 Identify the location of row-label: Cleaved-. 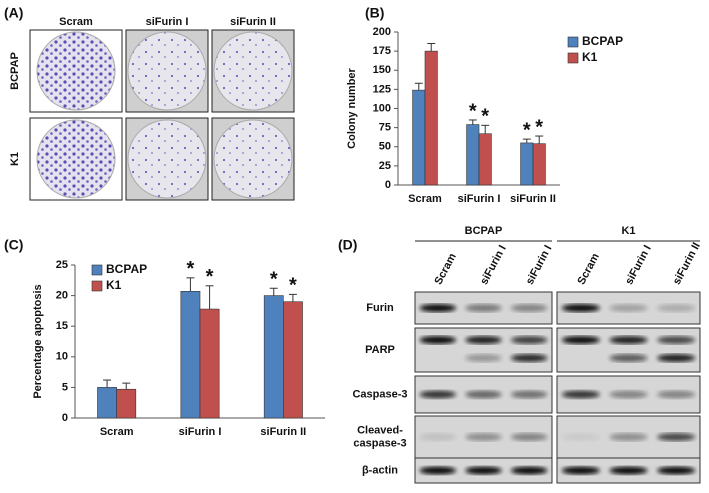
(380, 430).